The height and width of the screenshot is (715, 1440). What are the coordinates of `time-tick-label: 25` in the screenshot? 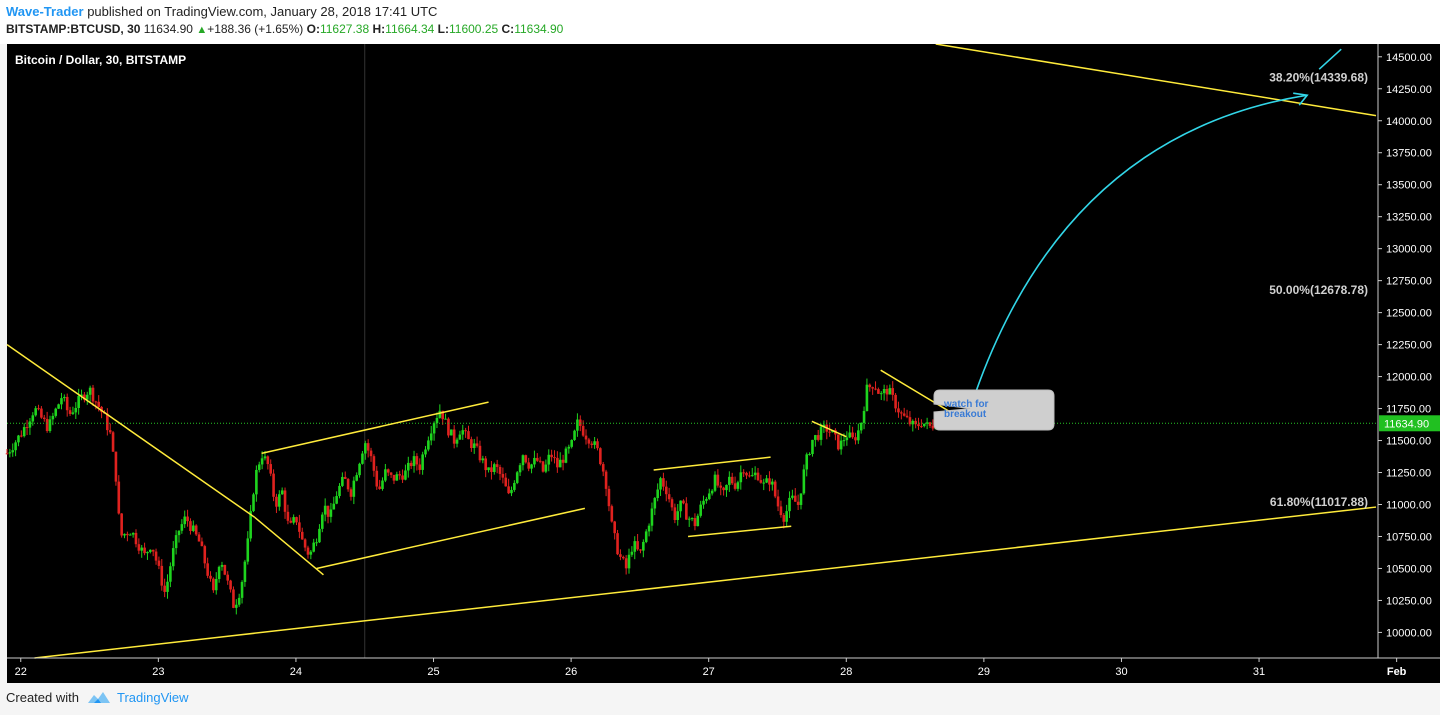 It's located at (433, 672).